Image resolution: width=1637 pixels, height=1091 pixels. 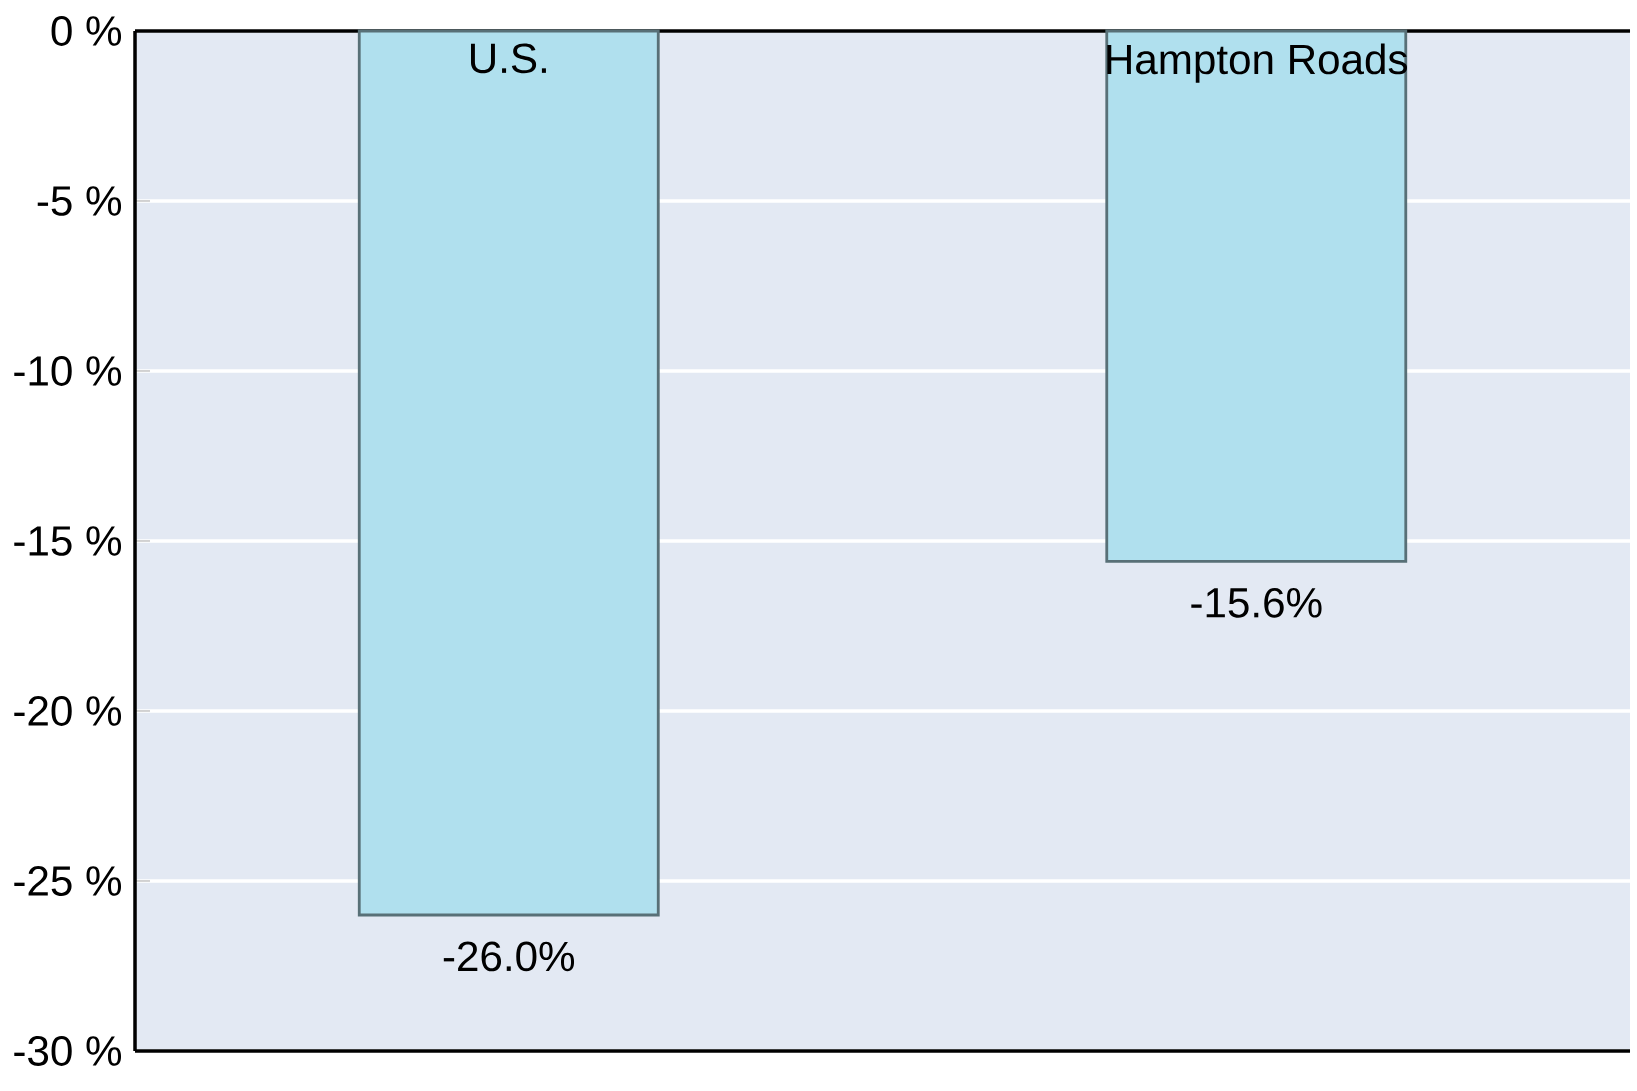 I want to click on y-tick-label: -30 %, so click(x=68, y=1051).